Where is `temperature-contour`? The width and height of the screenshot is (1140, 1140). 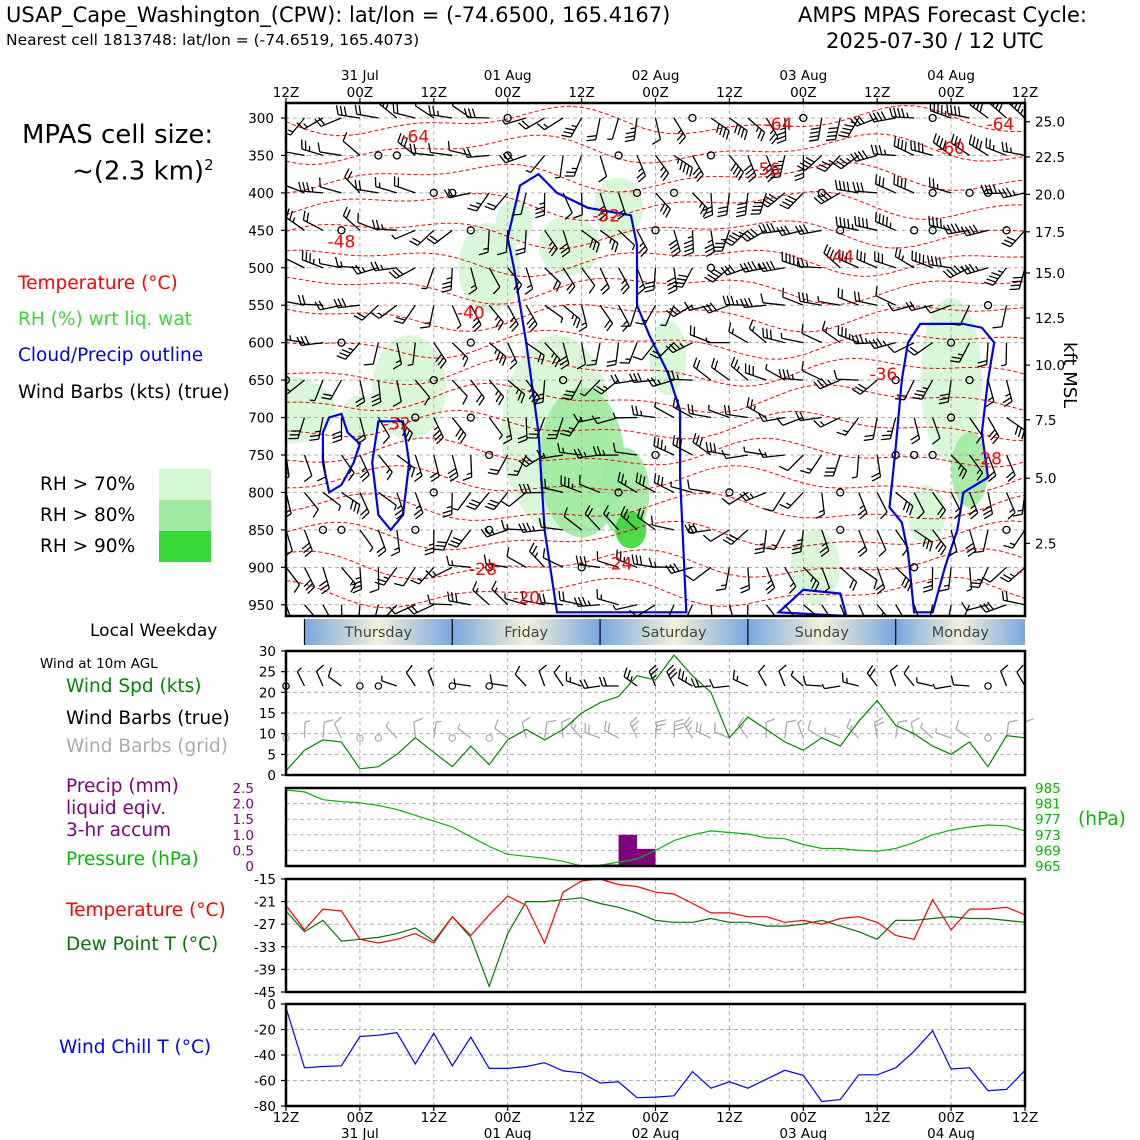 temperature-contour is located at coordinates (655, 371).